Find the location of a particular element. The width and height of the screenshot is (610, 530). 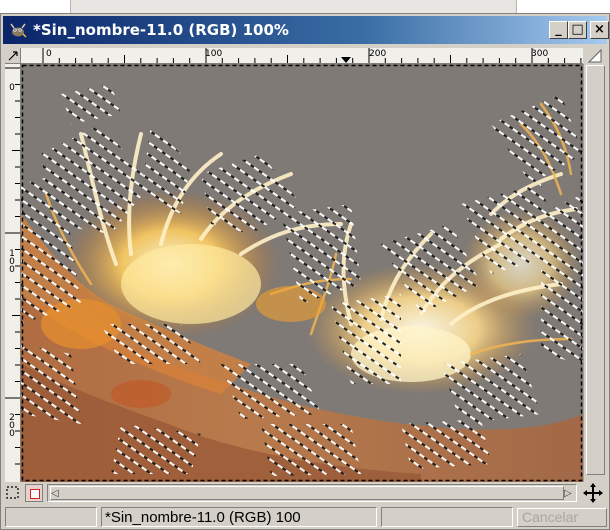

pointer-coords-field is located at coordinates (51, 517).